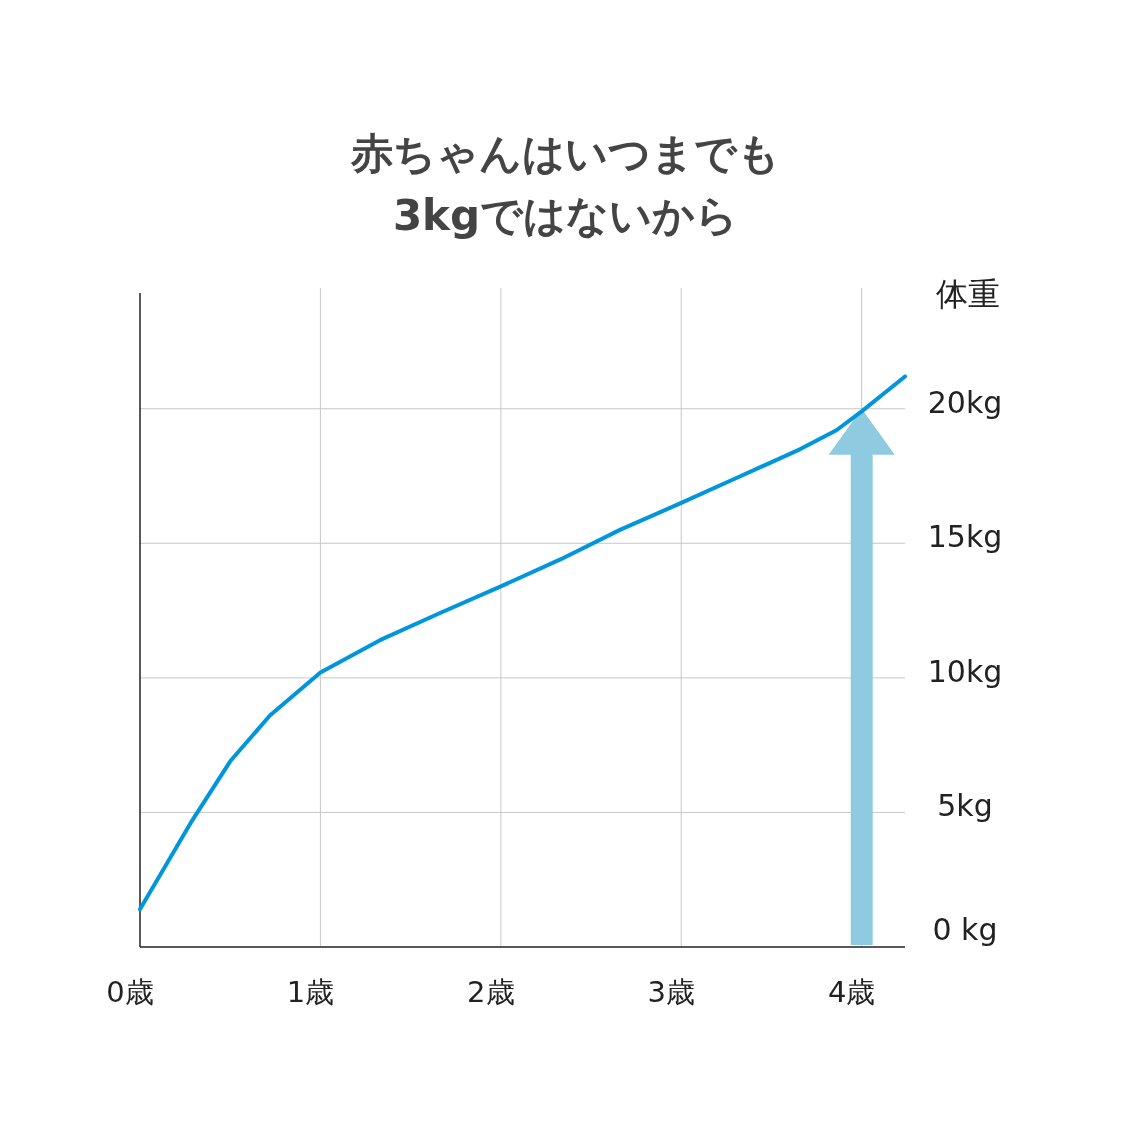  I want to click on y-axis-title: 体重, so click(968, 294).